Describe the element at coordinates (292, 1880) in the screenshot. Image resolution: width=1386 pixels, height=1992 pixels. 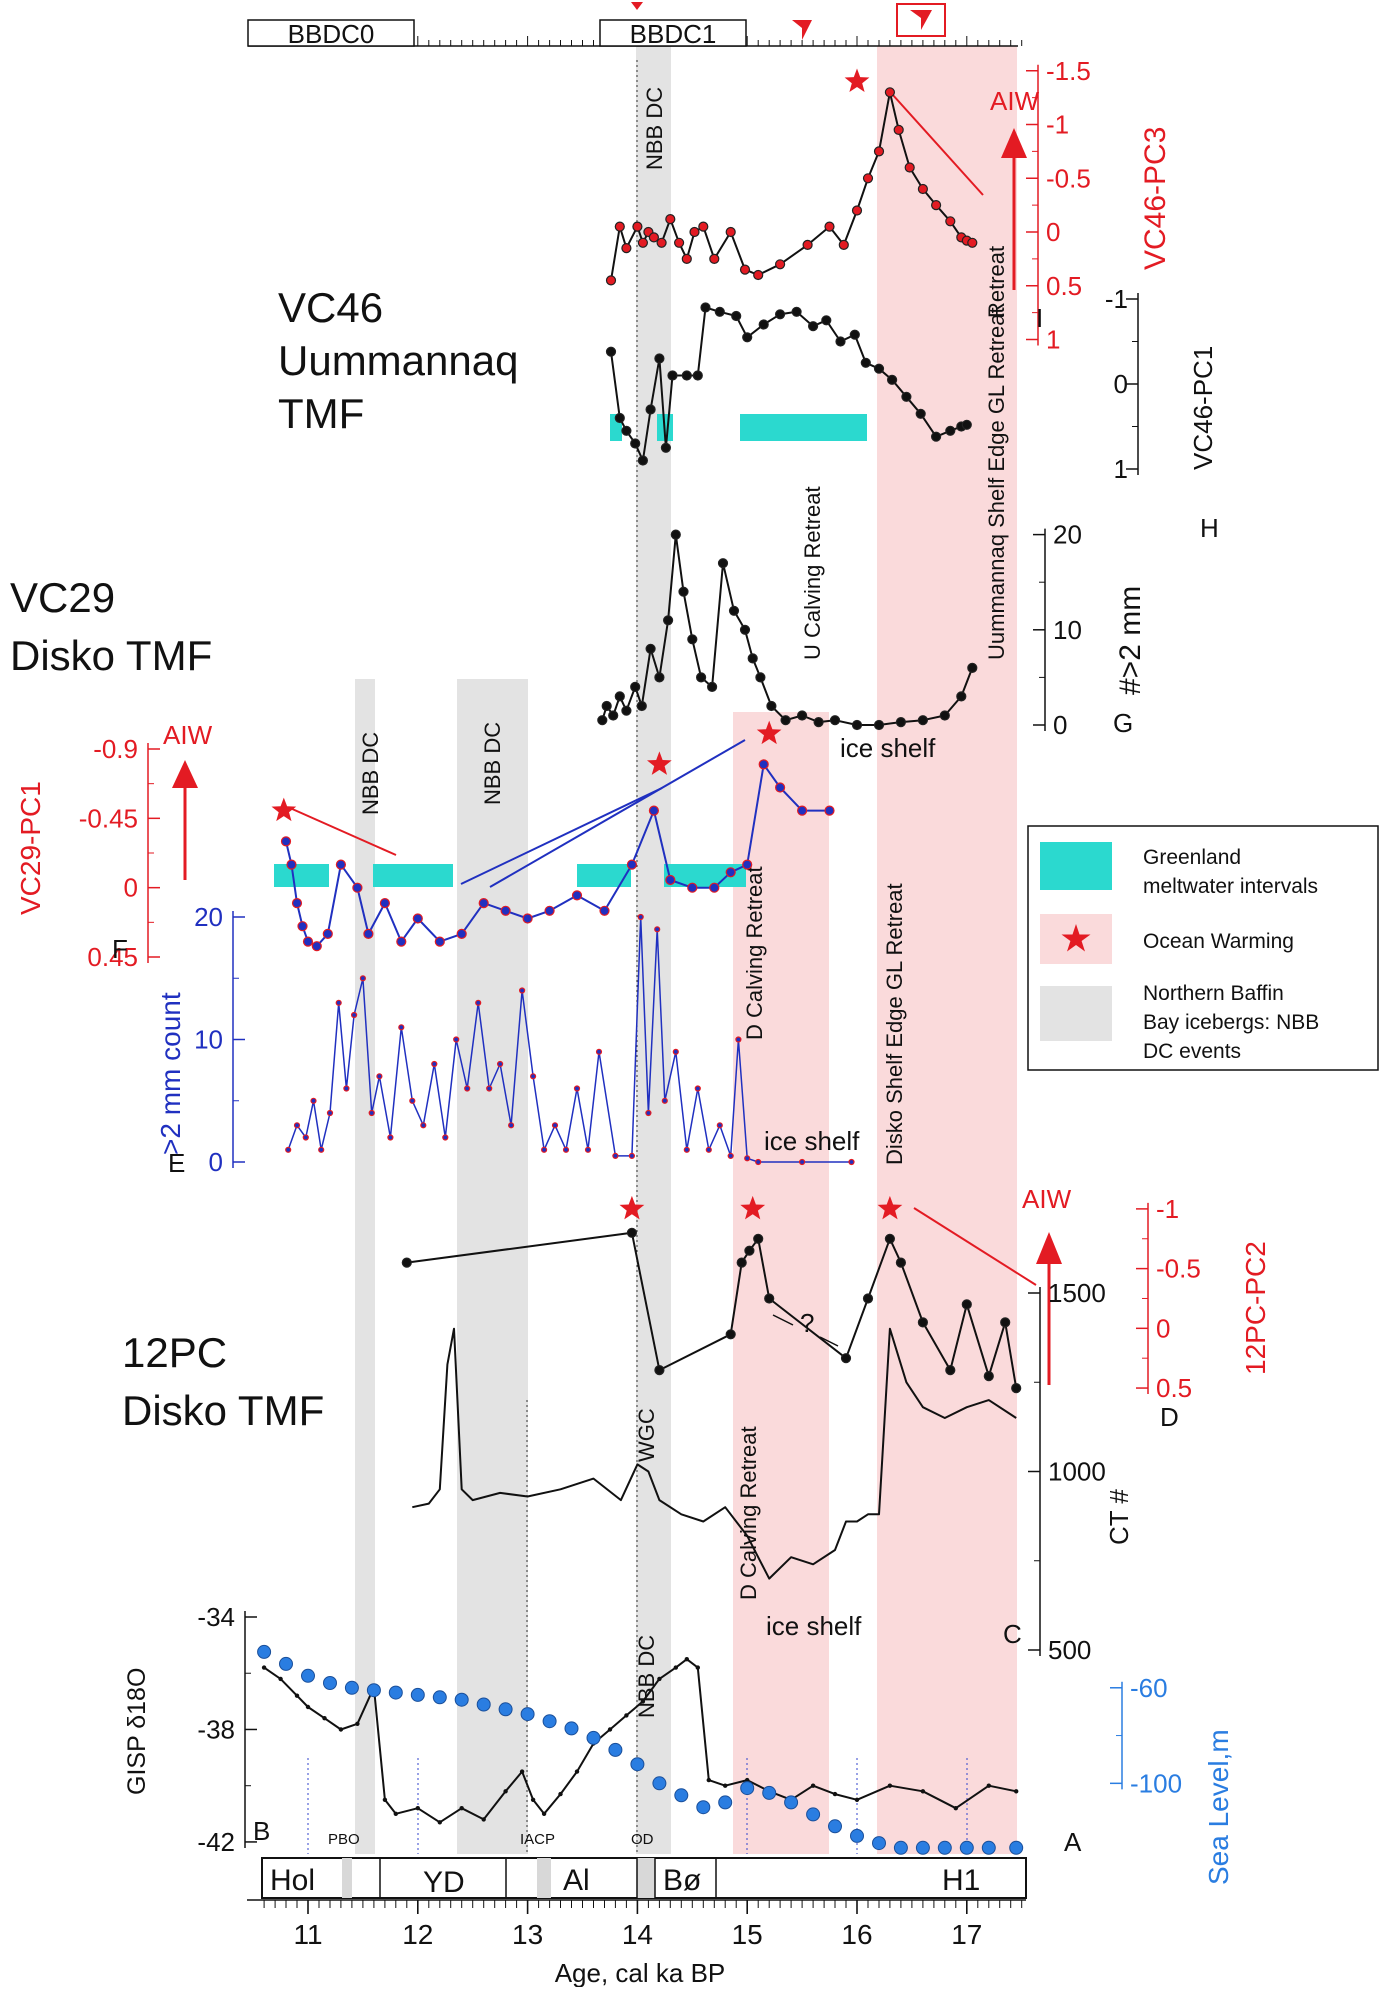
I see `period-hol: Hol` at that location.